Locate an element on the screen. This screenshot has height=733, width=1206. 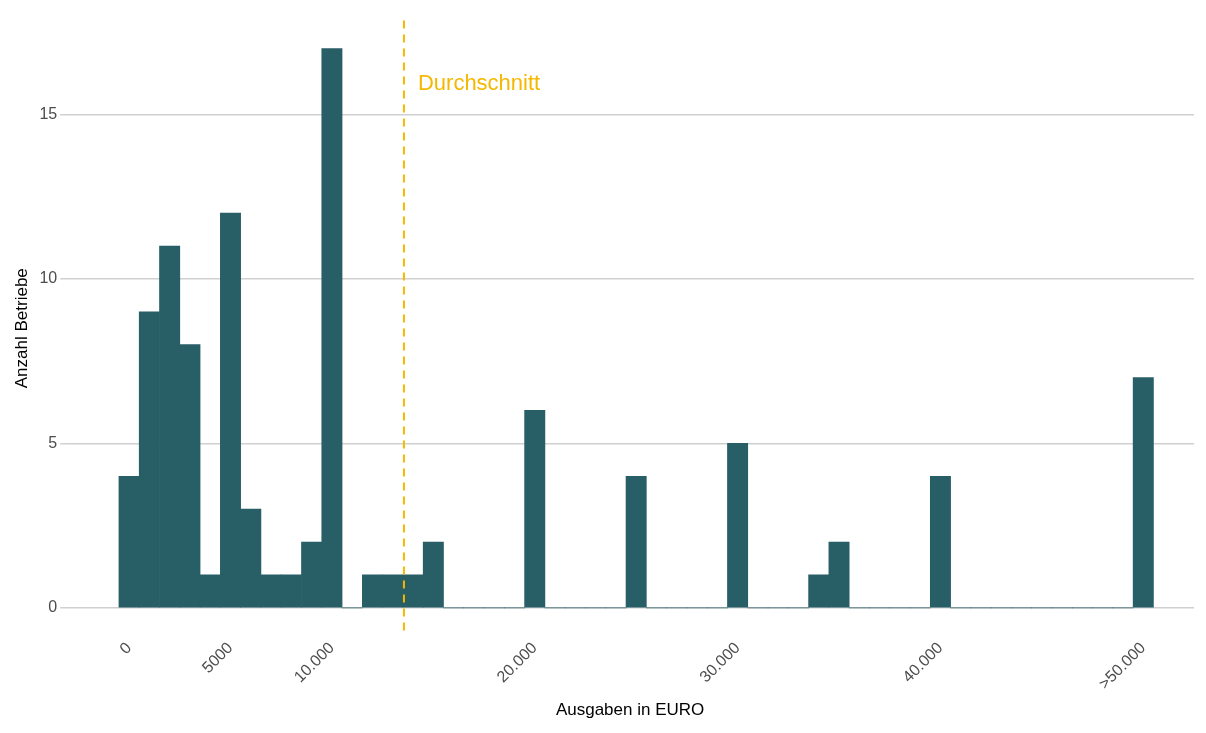
x-tick-label: 0 is located at coordinates (125, 648).